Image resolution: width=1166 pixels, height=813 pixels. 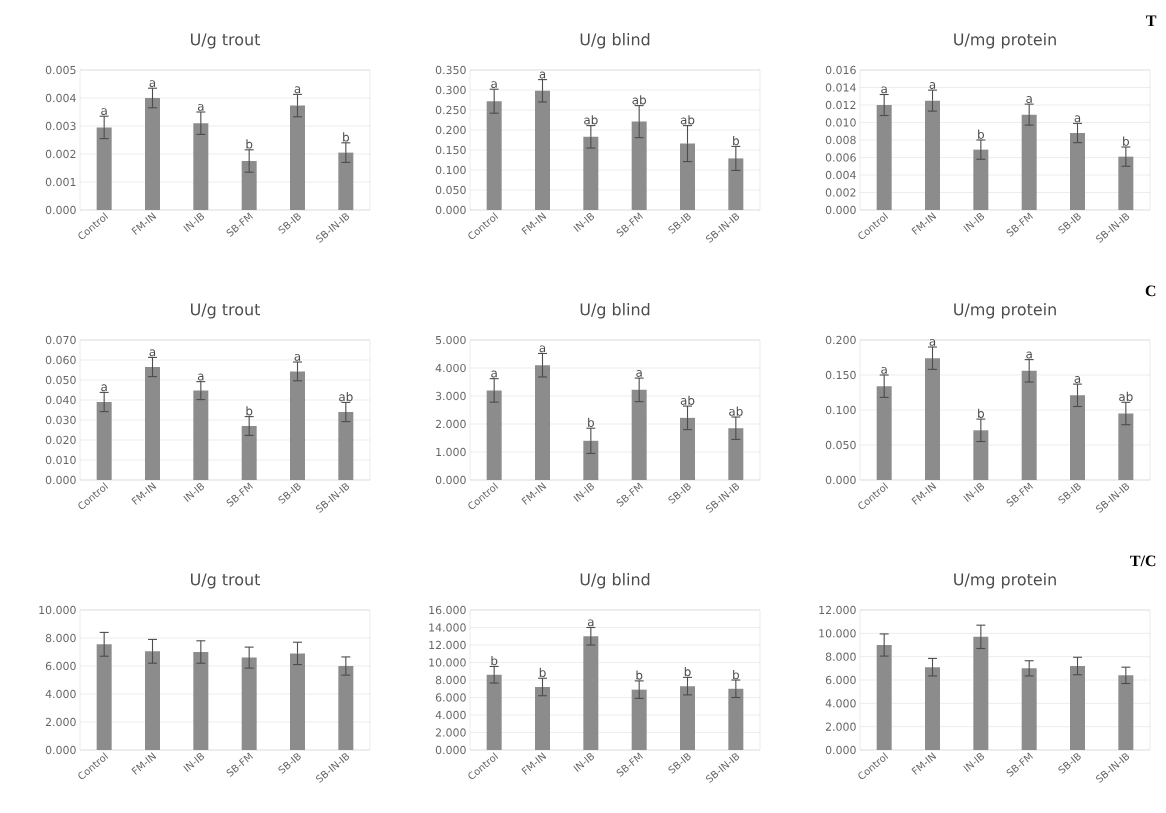 I want to click on y-tick-label: 0.070, so click(x=60, y=340).